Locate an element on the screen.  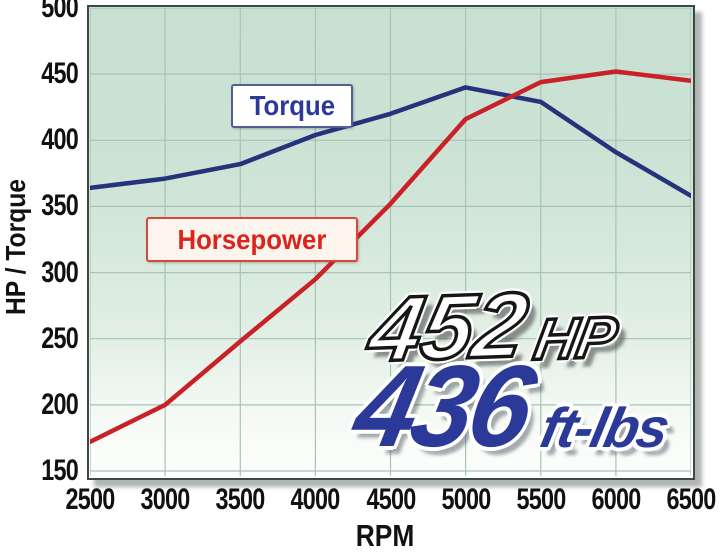
x-tick-label: 4500 is located at coordinates (391, 499).